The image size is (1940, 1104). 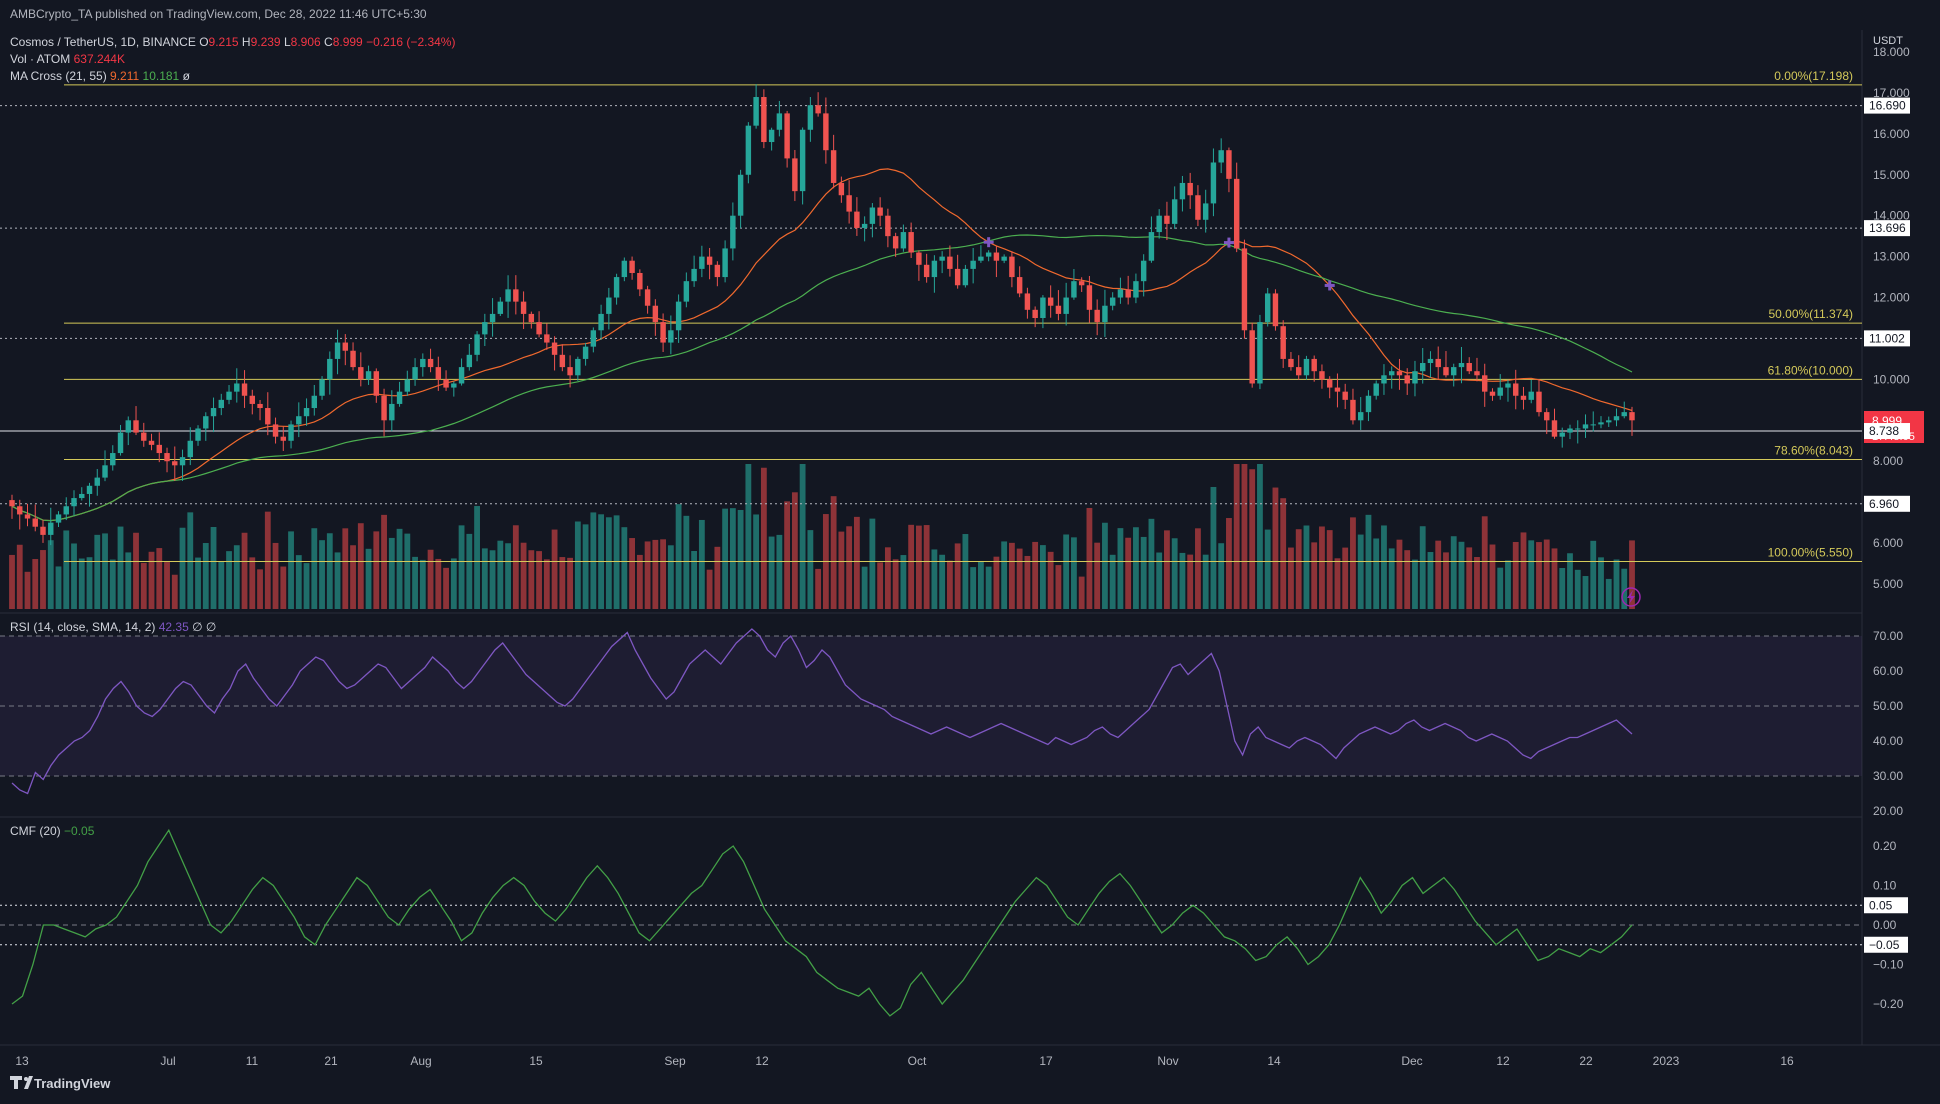 What do you see at coordinates (72, 1083) in the screenshot?
I see `tradingview-brand: TradingView` at bounding box center [72, 1083].